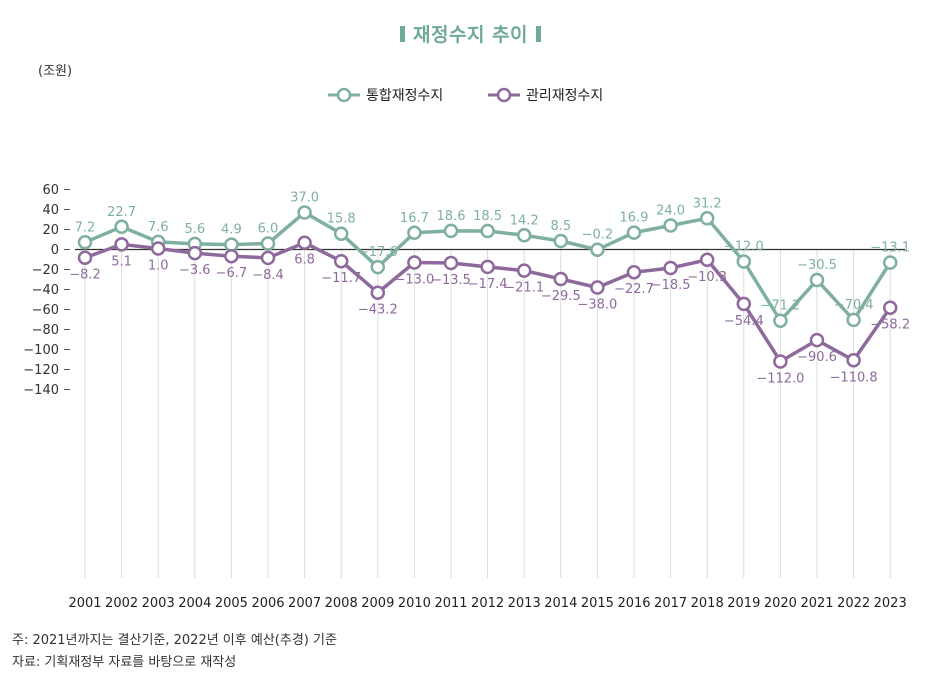  I want to click on data-label-2-2016: −22.7, so click(634, 289).